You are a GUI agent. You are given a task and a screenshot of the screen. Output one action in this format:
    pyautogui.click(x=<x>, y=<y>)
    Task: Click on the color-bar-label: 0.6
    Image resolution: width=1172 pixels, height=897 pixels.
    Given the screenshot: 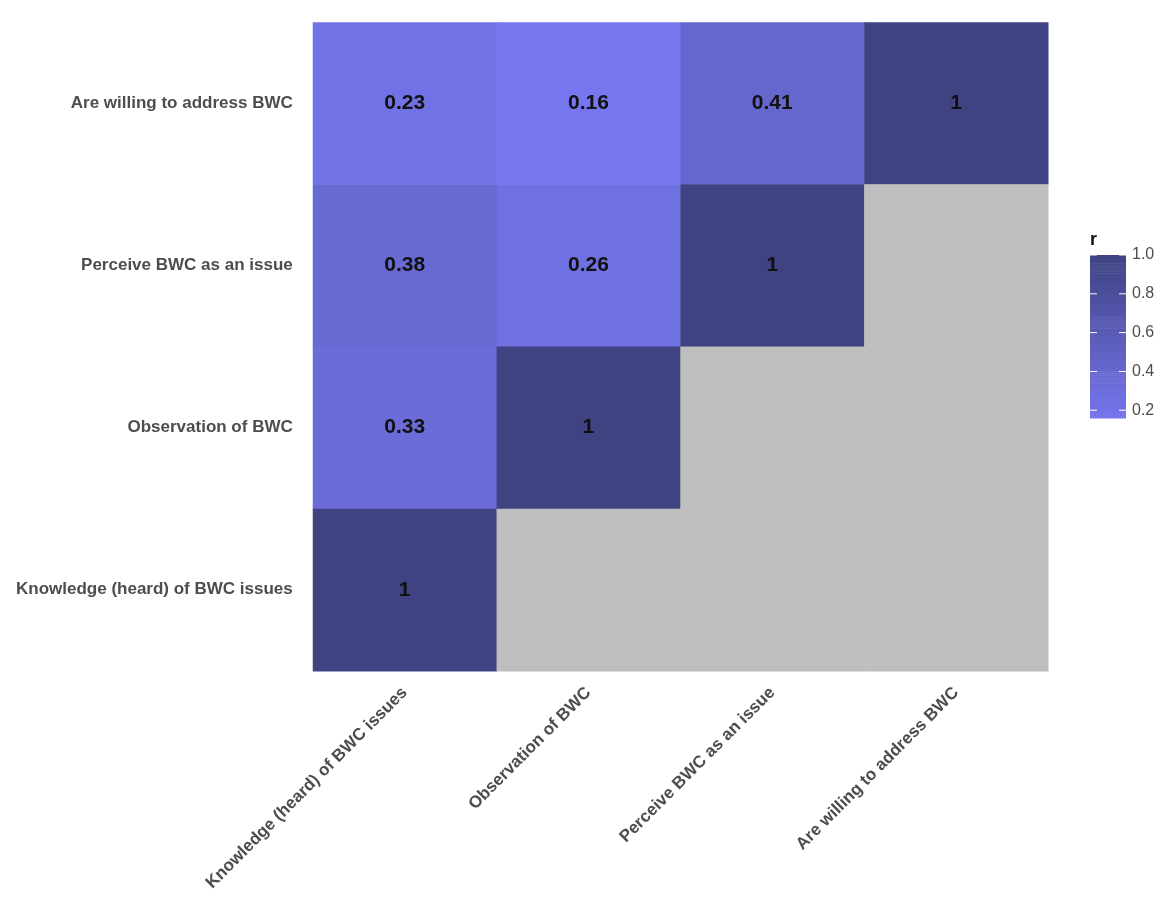 What is the action you would take?
    pyautogui.click(x=1143, y=332)
    